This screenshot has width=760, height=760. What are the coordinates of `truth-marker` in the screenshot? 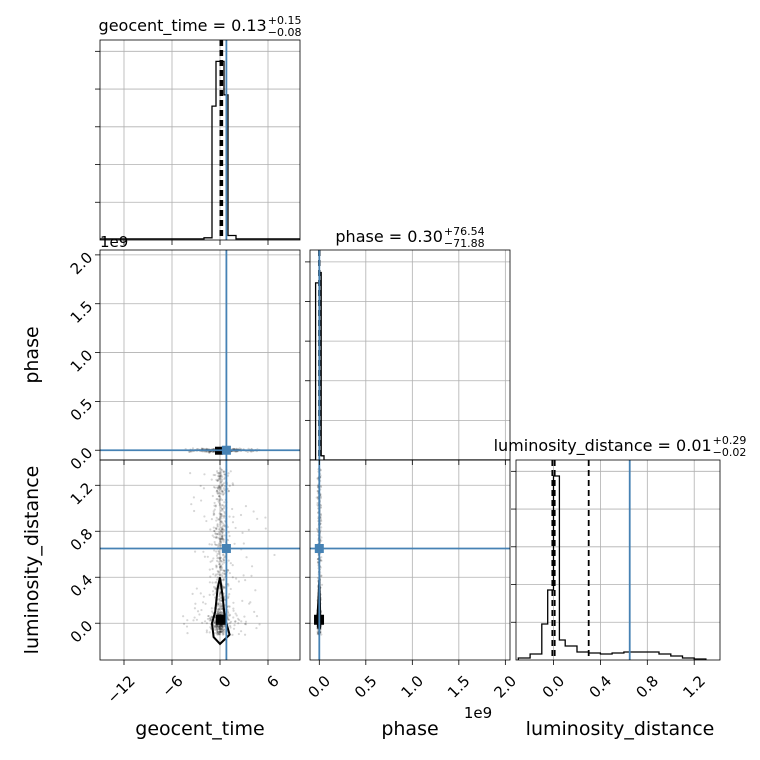 It's located at (319, 549).